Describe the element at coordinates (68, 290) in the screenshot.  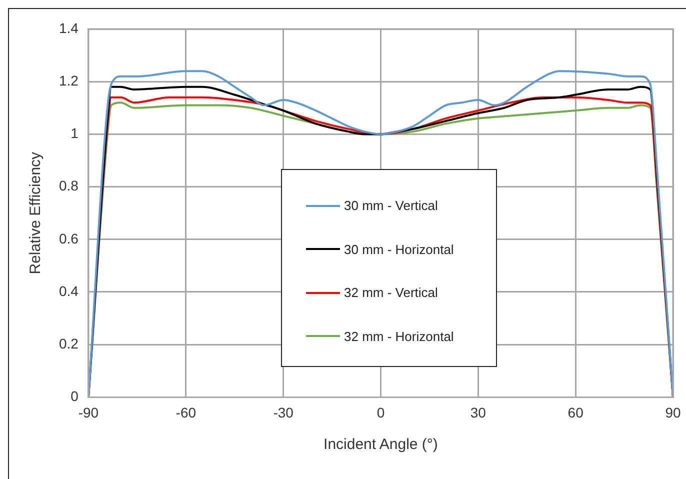
I see `y-tick-label: 0.4` at that location.